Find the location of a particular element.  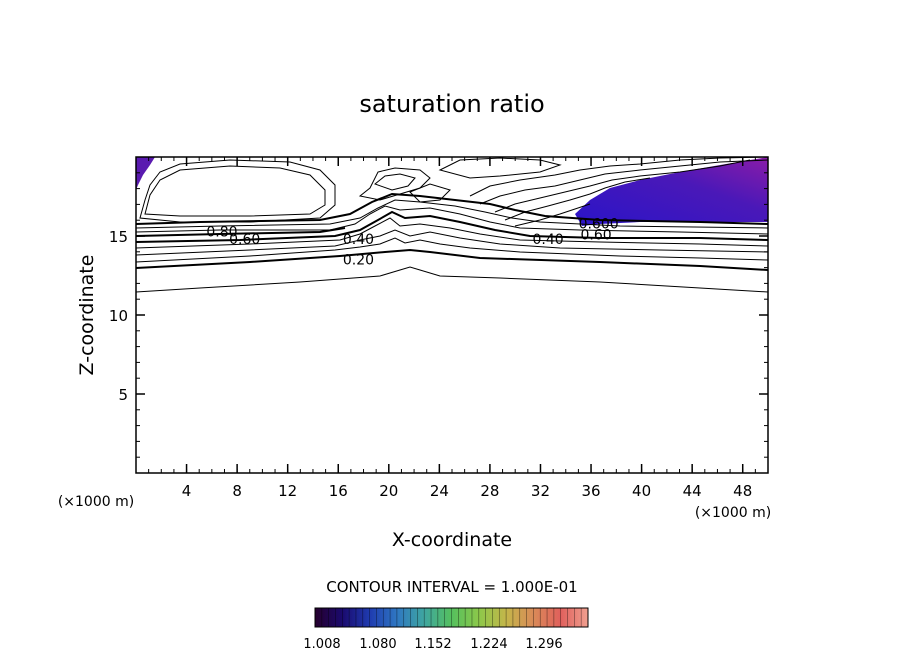

colorbar-frame is located at coordinates (451, 617).